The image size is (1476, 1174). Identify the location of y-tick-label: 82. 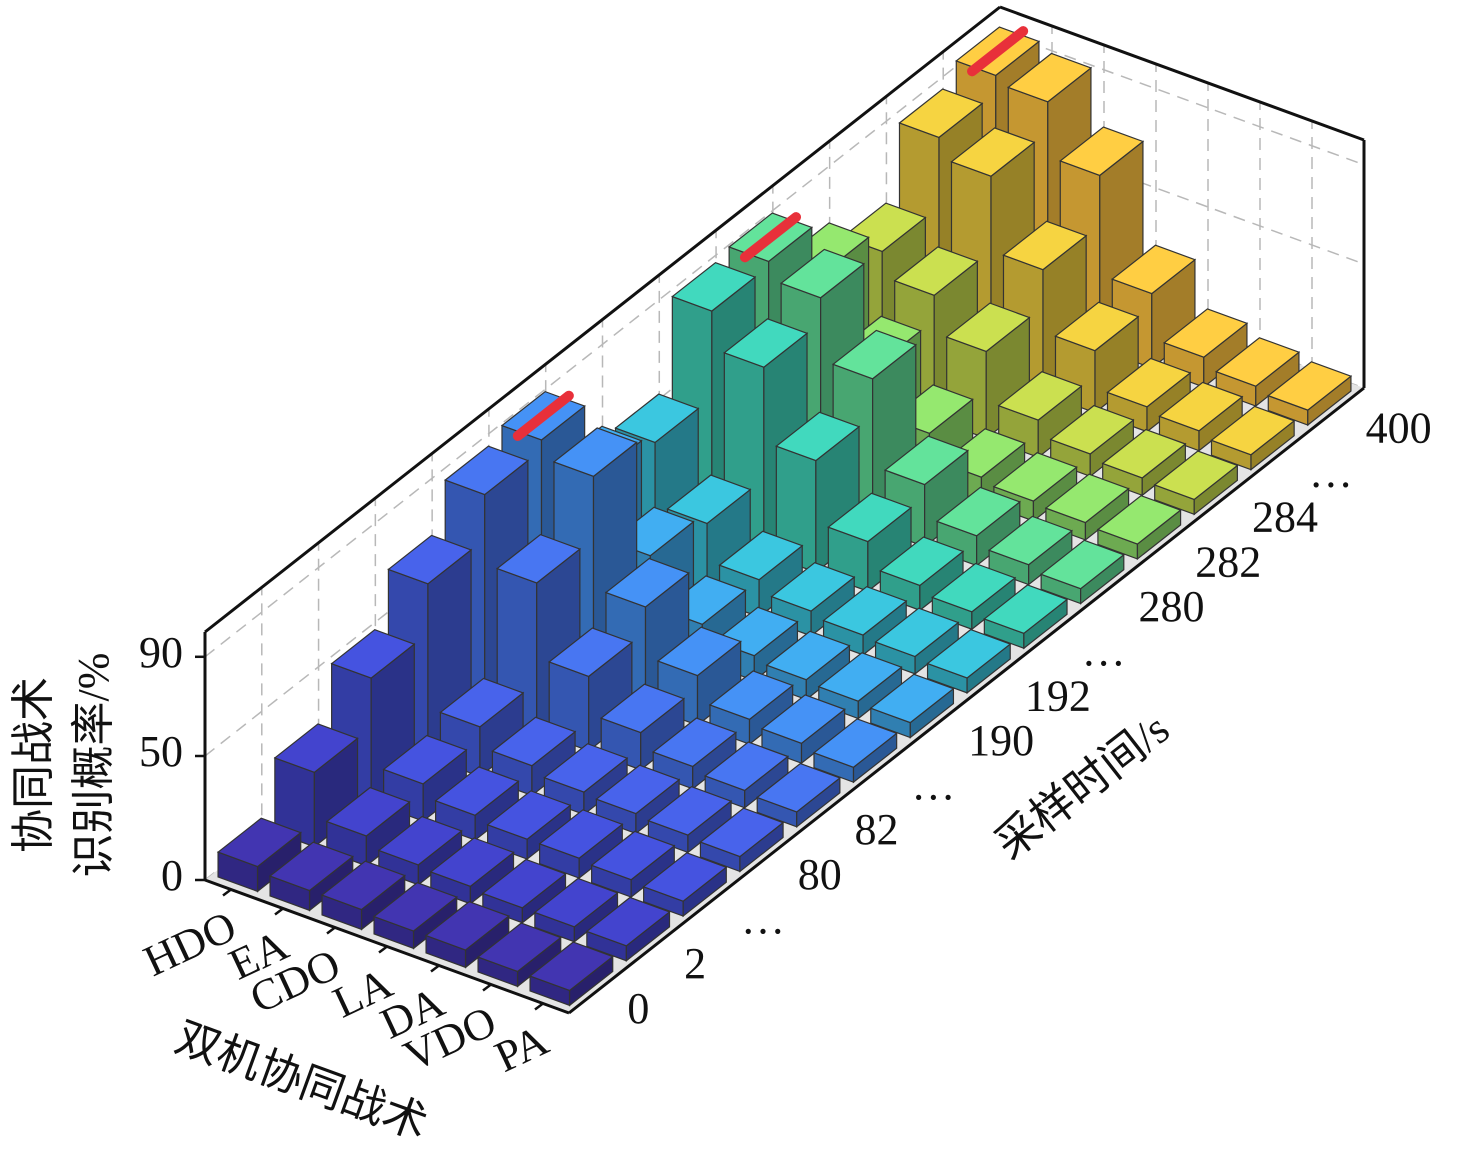
(877, 829).